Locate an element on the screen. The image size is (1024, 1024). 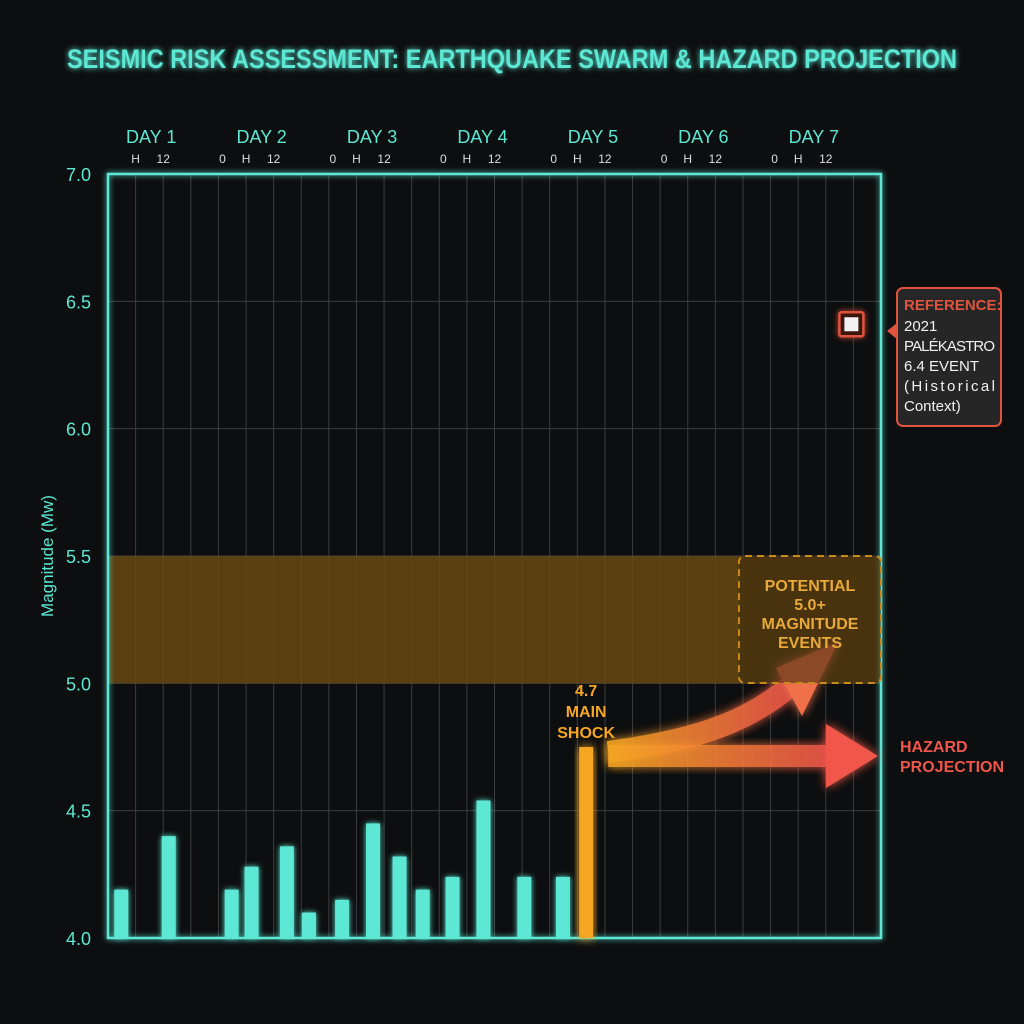
reference-text-line: 6.4 EVENT is located at coordinates (941, 366).